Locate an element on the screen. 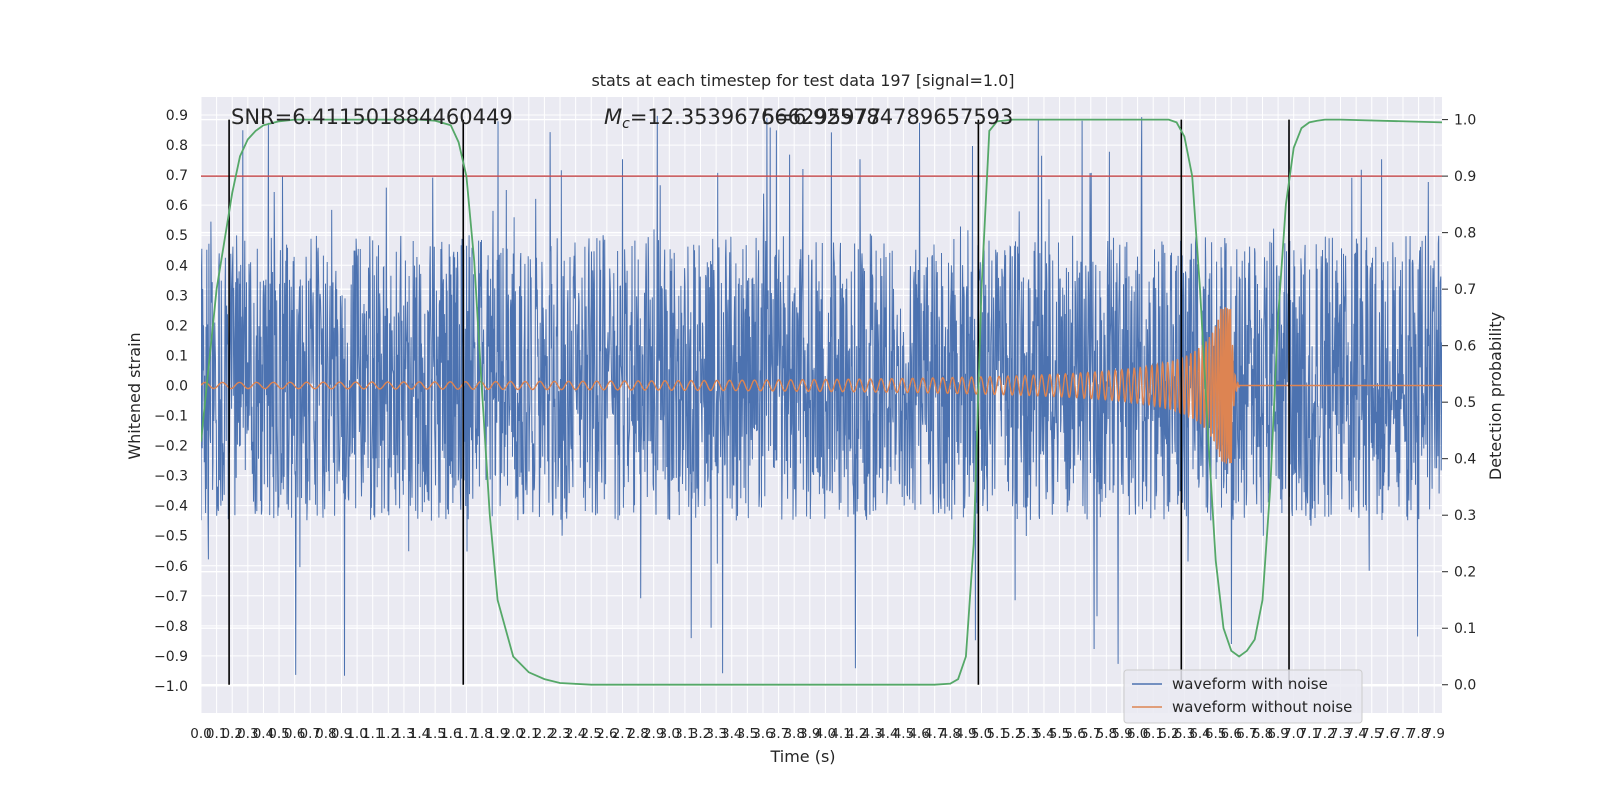 This screenshot has height=800, width=1600. x-tick-label: 2.2 is located at coordinates (544, 734).